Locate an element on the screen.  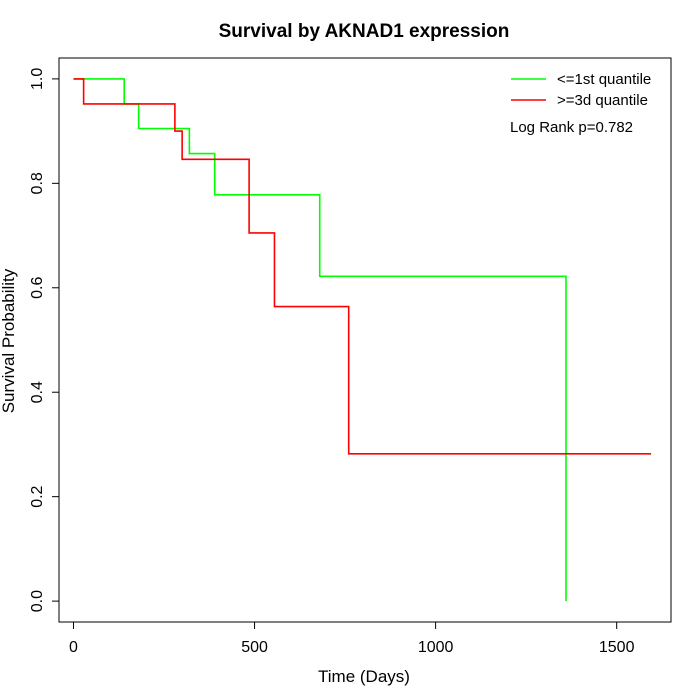
legend-label-low: <=1st quantile is located at coordinates (604, 79).